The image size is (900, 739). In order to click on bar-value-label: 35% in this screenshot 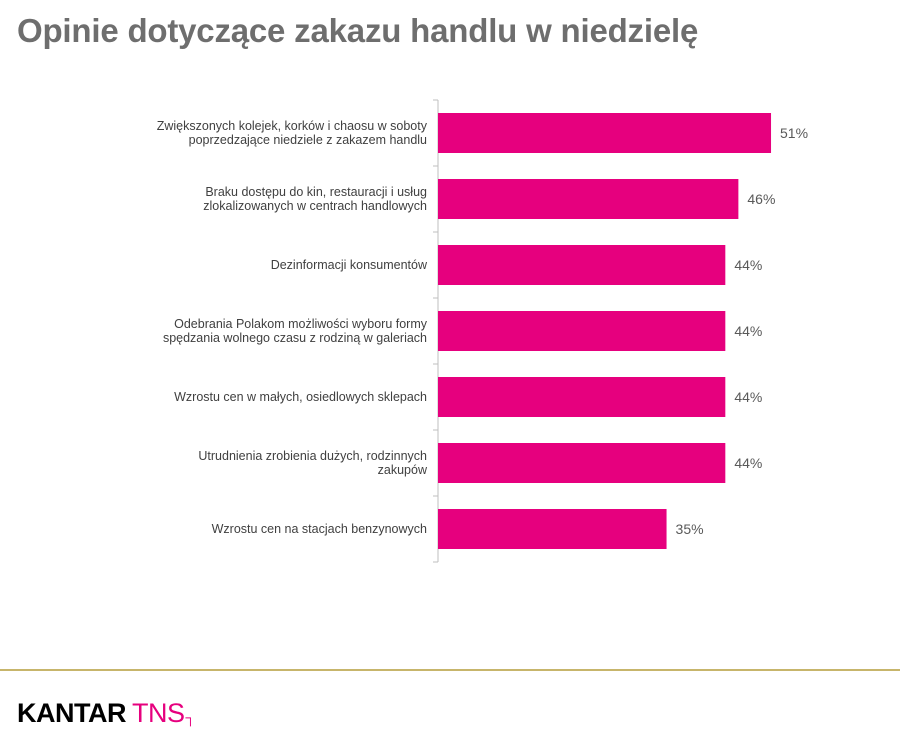, I will do `click(690, 529)`.